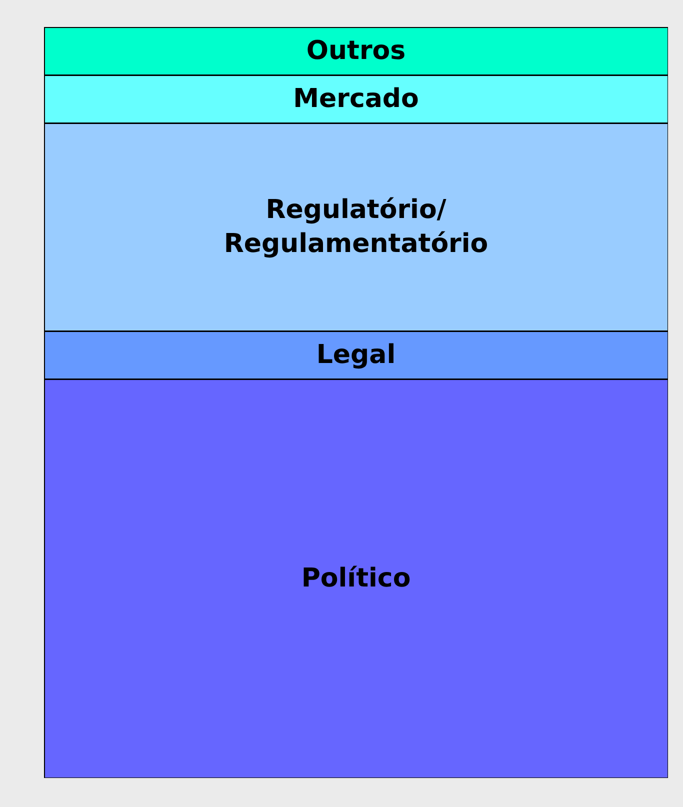 Image resolution: width=683 pixels, height=807 pixels. I want to click on series-label: Político, so click(356, 579).